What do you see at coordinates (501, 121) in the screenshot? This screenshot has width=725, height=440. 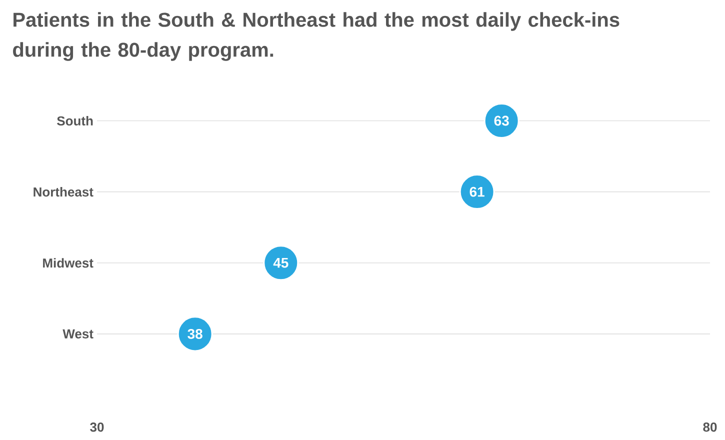 I see `data-label: 63` at bounding box center [501, 121].